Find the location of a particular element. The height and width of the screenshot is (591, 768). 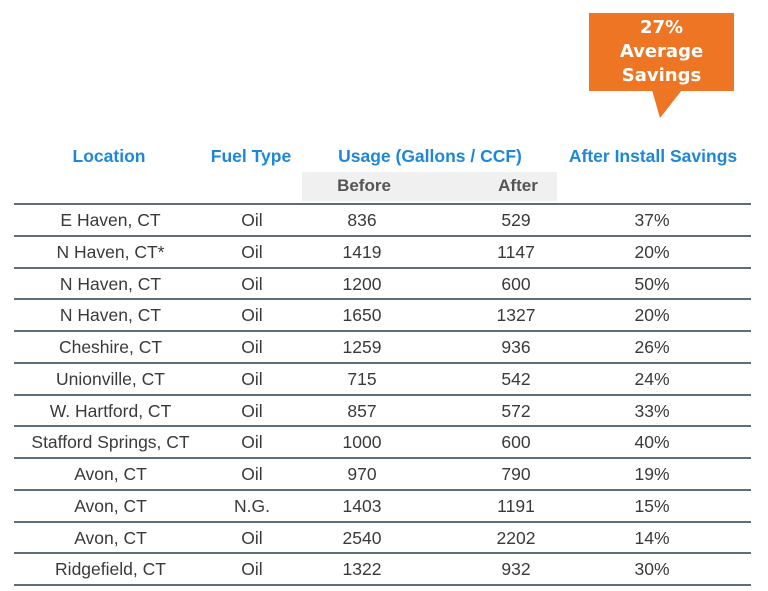

usage-after-cell: 790 is located at coordinates (516, 474).